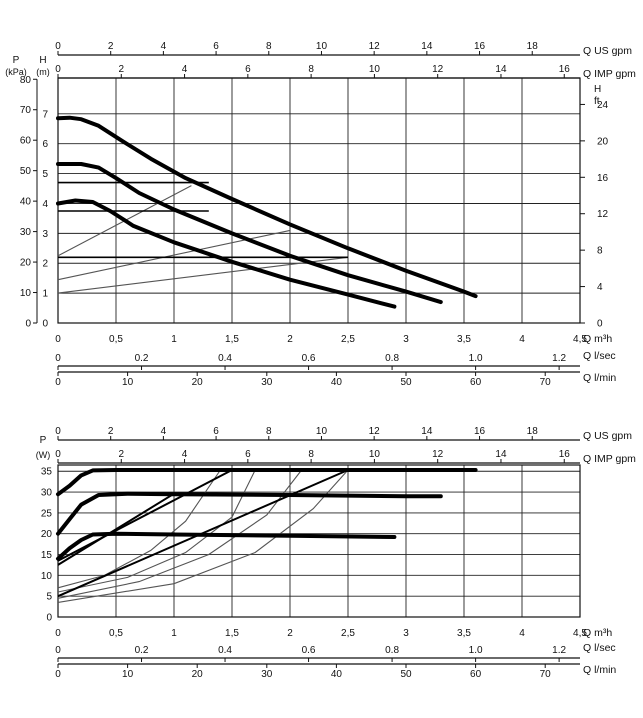 The image size is (643, 718). What do you see at coordinates (225, 650) in the screenshot?
I see `tick-label: 0.4` at bounding box center [225, 650].